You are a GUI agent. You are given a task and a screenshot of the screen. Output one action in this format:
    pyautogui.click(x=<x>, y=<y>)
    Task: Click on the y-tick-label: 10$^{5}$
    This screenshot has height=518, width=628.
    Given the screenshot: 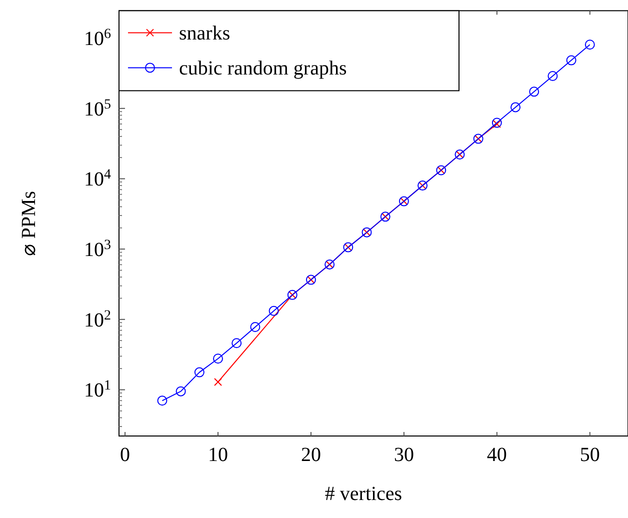 What is the action you would take?
    pyautogui.click(x=97, y=108)
    